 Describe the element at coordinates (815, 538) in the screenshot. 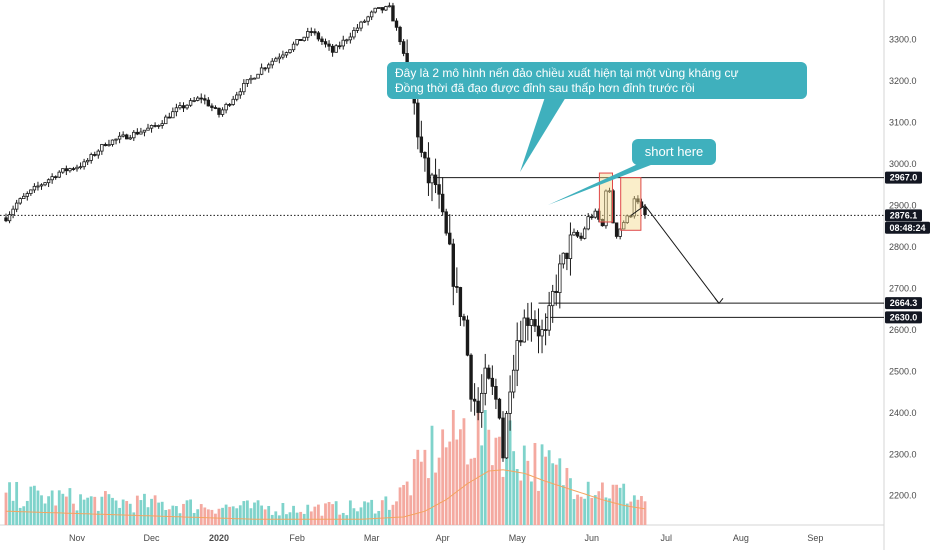

I see `time-tick-label: Sep` at that location.